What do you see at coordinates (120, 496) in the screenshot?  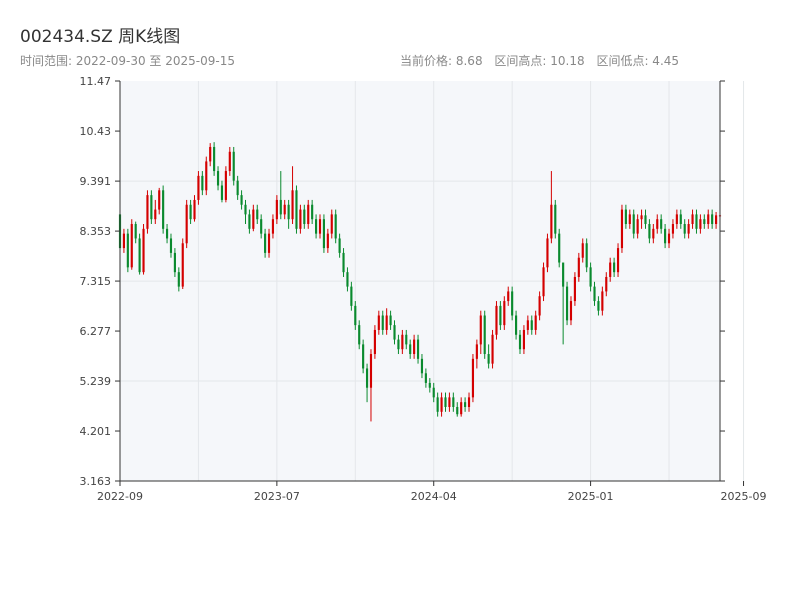 I see `x-tick-label: 2022-09` at bounding box center [120, 496].